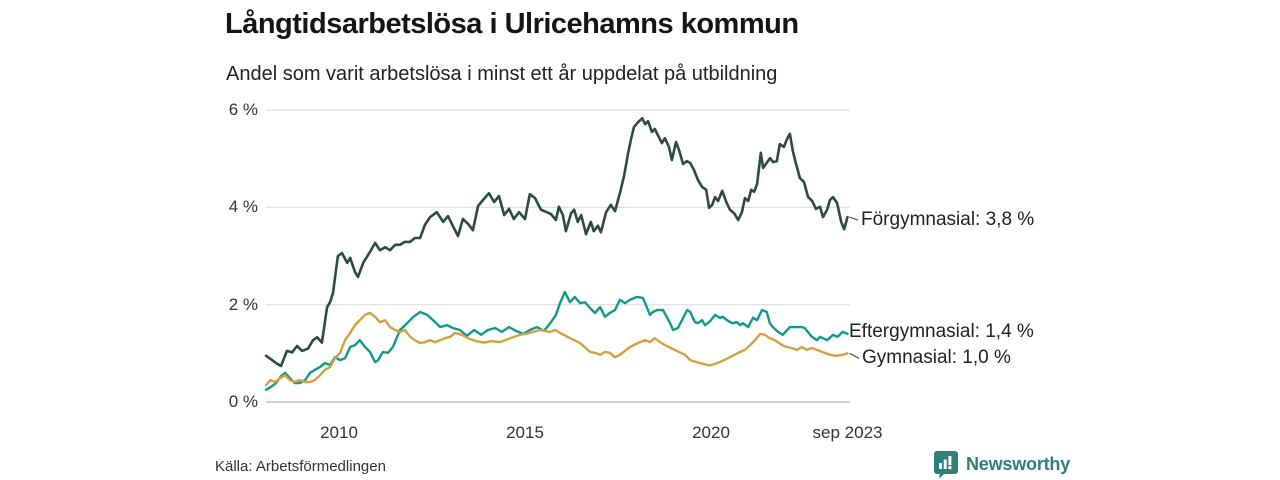  Describe the element at coordinates (946, 464) in the screenshot. I see `newsworthy-logo-icon` at that location.